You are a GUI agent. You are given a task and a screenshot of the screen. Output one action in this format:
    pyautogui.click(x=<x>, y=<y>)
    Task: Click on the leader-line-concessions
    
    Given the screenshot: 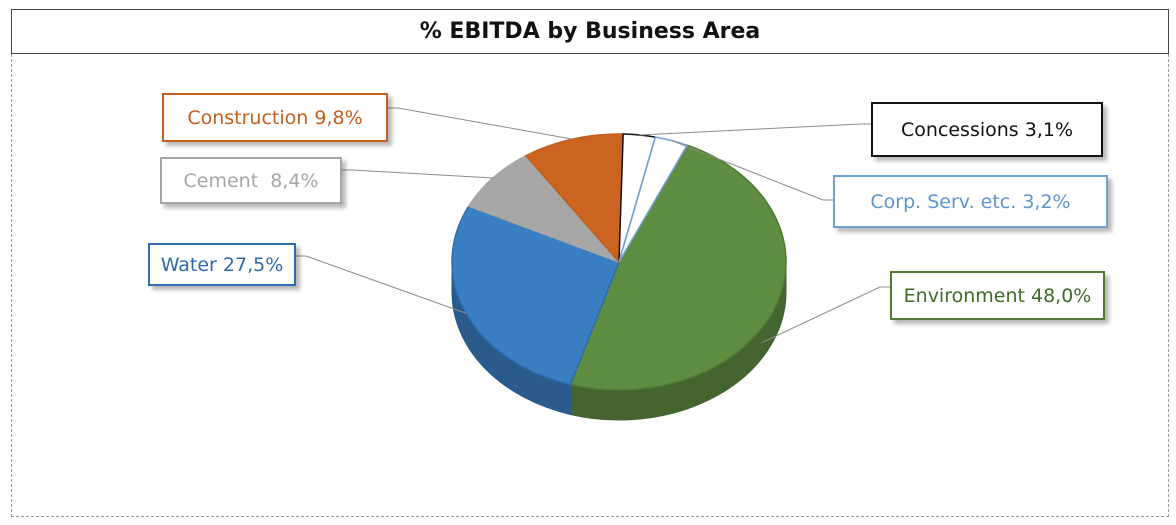 What is the action you would take?
    pyautogui.click(x=755, y=129)
    